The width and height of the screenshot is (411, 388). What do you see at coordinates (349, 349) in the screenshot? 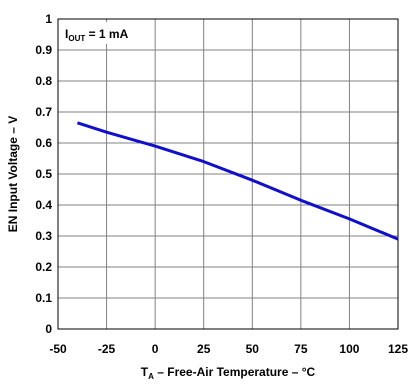
I see `x-tick-label: 100` at bounding box center [349, 349].